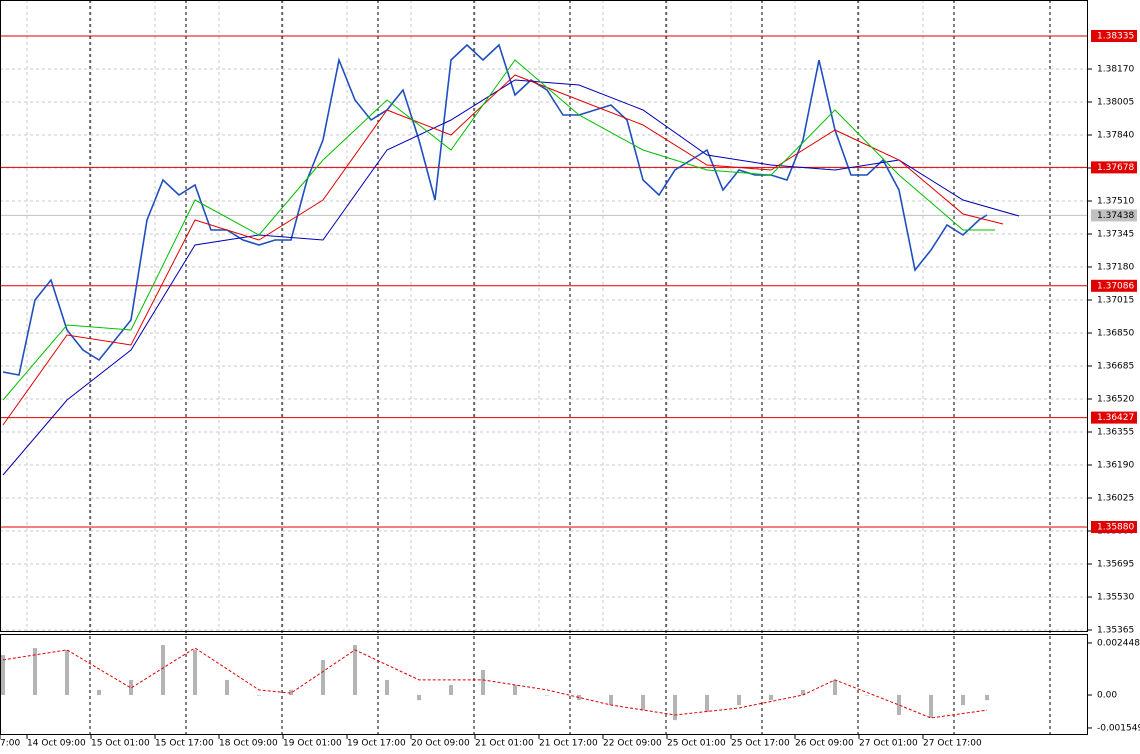  Describe the element at coordinates (1115, 565) in the screenshot. I see `y-tick-label: 1.35695` at that location.